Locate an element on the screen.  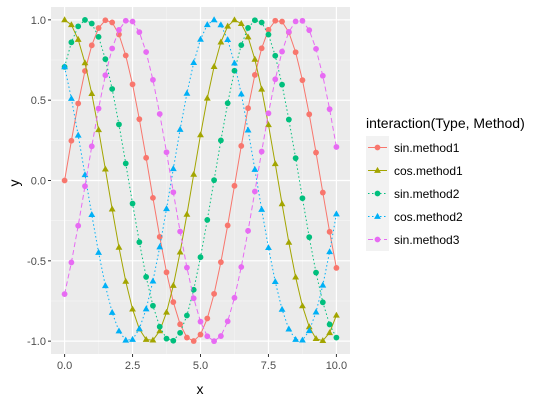
y-tick-label: 0.5 is located at coordinates (38, 101).